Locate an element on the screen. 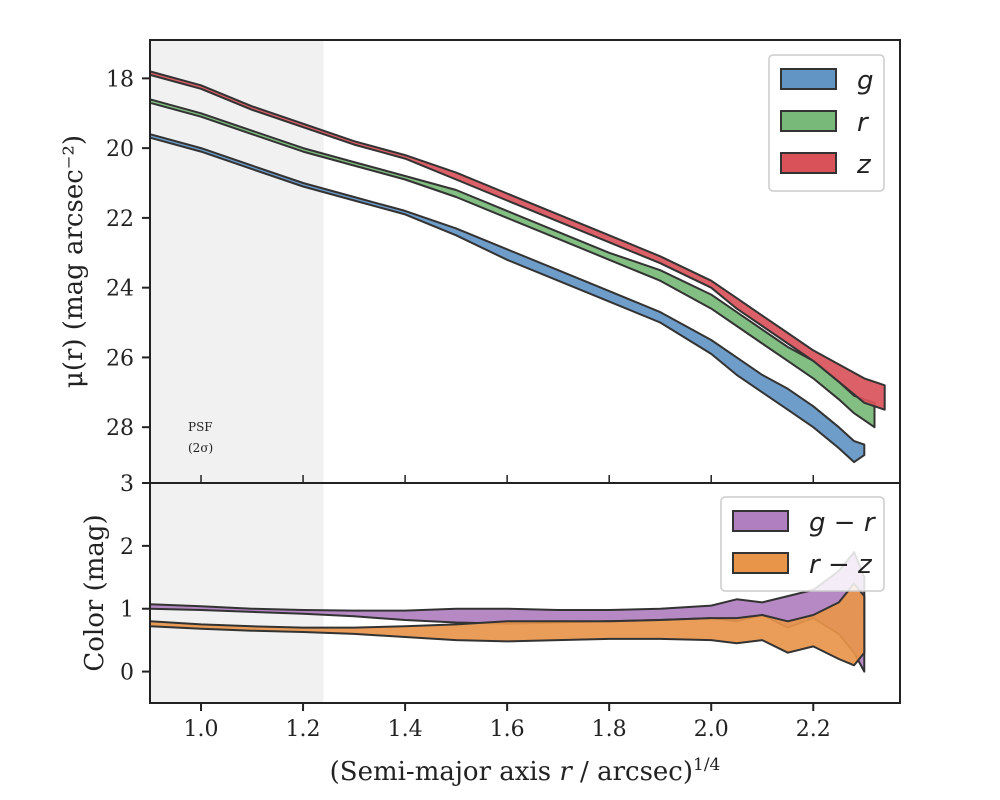 This screenshot has height=800, width=1000. band-gr is located at coordinates (507, 612).